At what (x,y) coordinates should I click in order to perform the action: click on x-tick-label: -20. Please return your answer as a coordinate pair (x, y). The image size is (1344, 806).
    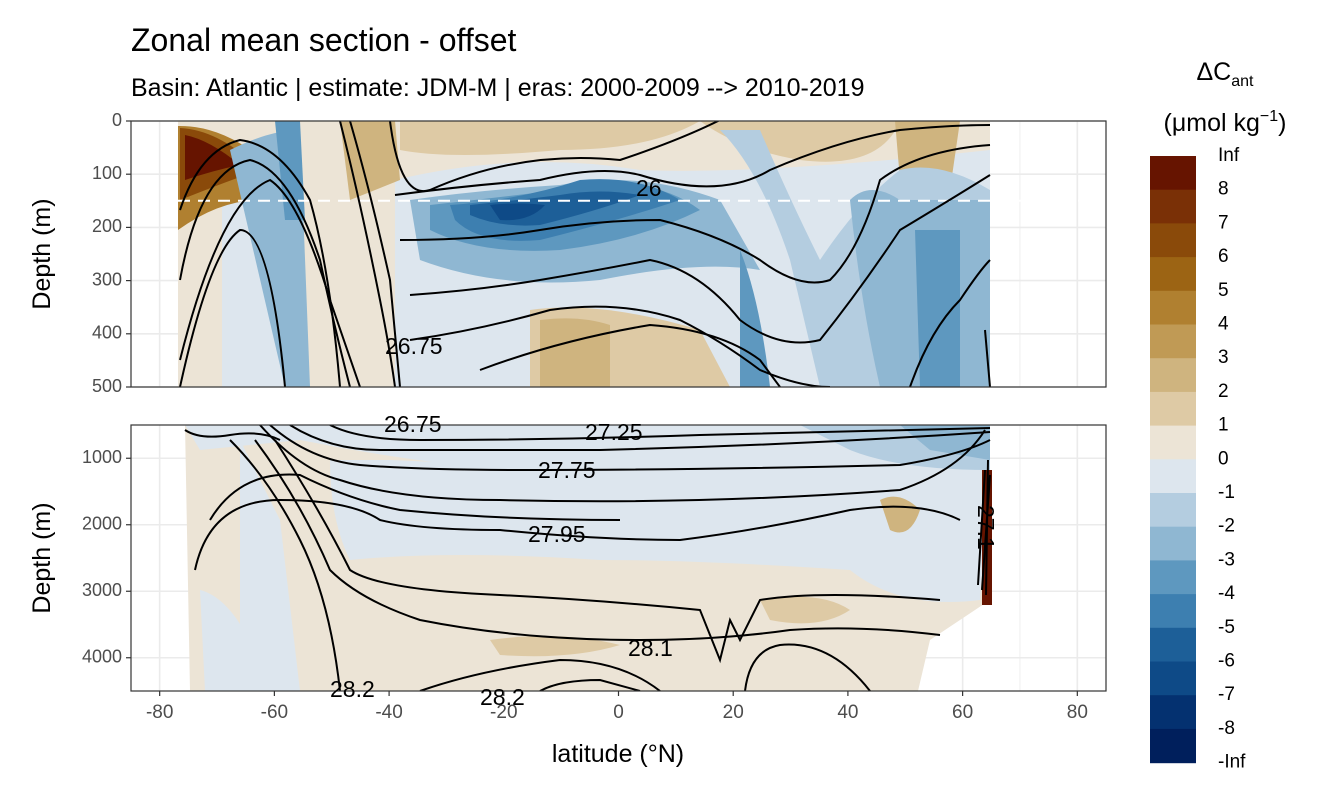
    Looking at the image, I should click on (503, 712).